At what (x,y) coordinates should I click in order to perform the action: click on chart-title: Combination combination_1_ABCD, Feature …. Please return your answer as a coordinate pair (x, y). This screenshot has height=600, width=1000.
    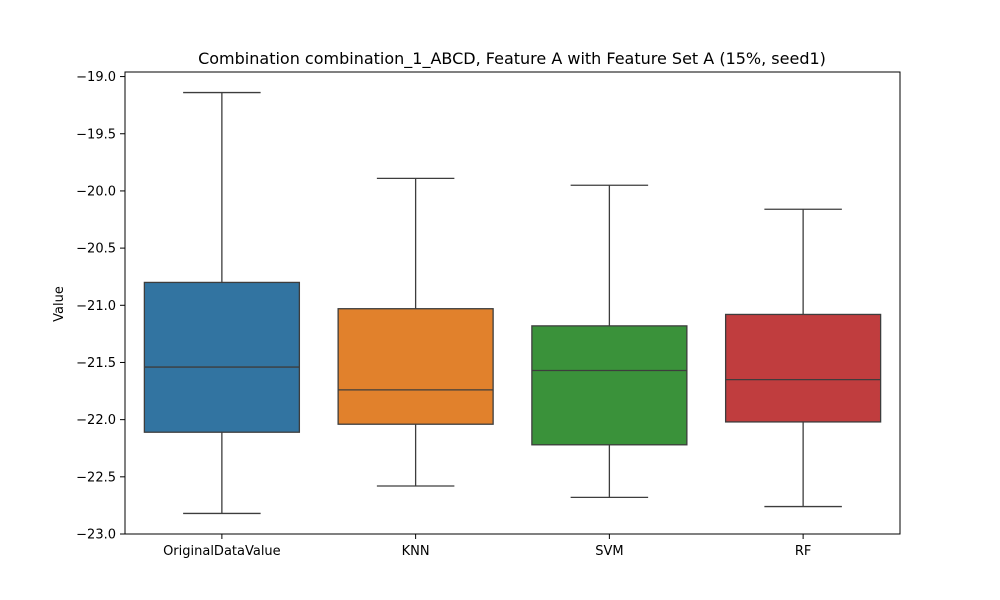
    Looking at the image, I should click on (512, 59).